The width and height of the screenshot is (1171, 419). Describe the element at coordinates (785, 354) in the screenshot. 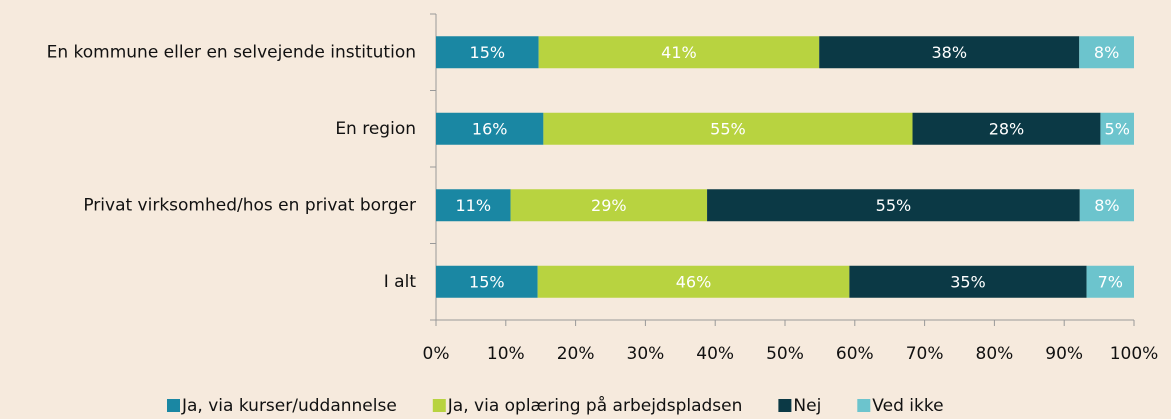

I see `x-tick-label: 50%` at that location.